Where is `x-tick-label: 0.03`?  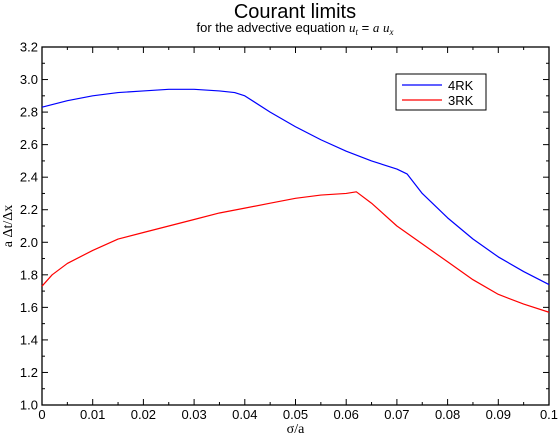 x-tick-label: 0.03 is located at coordinates (193, 414).